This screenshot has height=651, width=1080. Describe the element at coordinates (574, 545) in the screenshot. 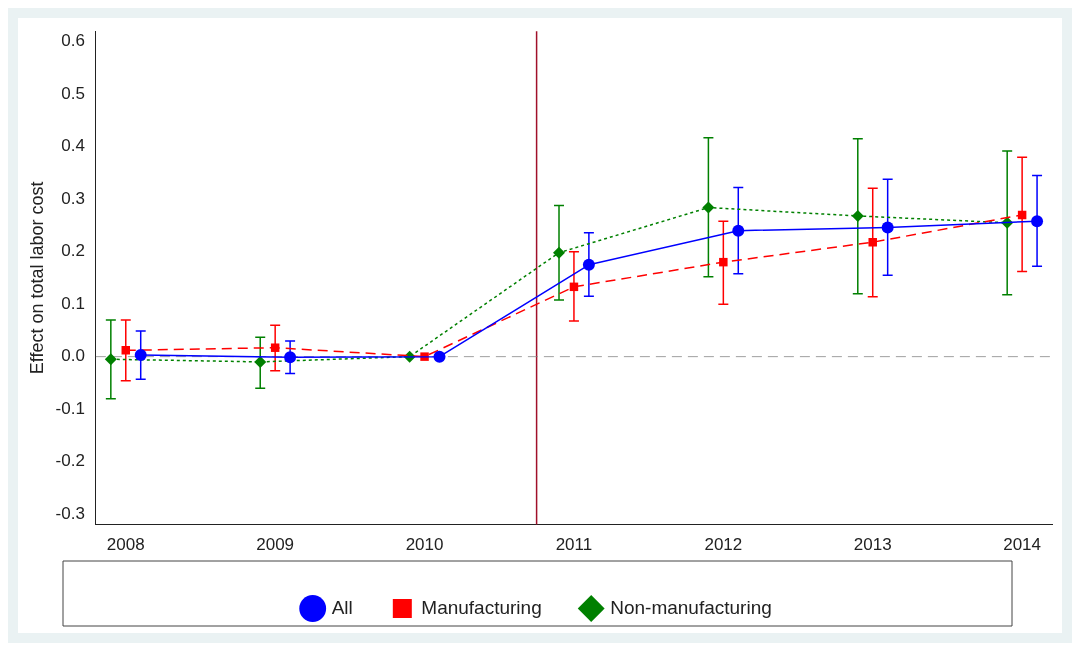

I see `x-tick-label: 2011` at that location.